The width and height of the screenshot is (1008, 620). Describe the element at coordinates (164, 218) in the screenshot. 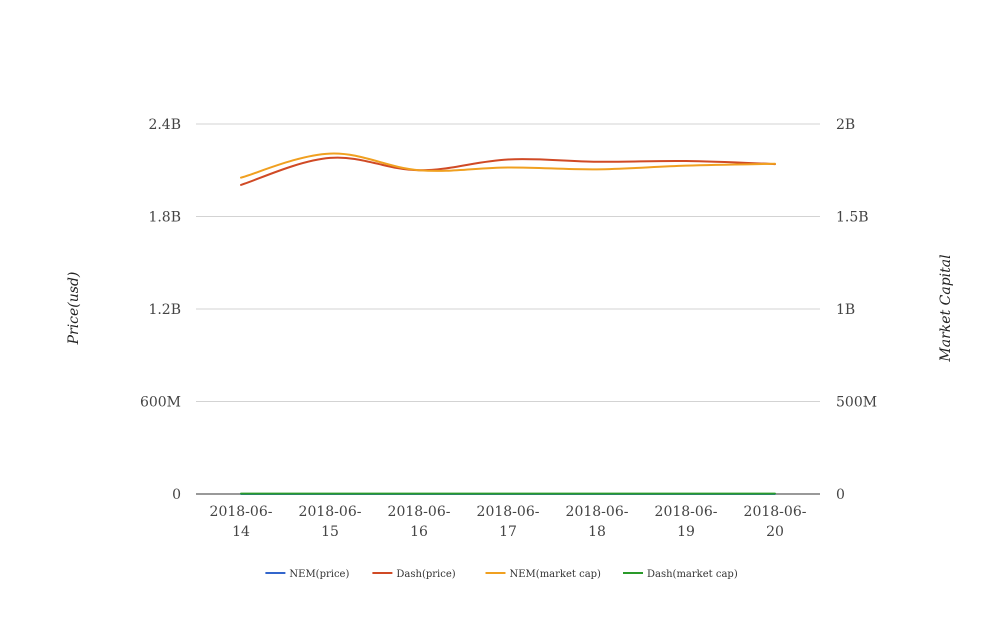

I see `left-axis-tick-label: 1.8B` at that location.